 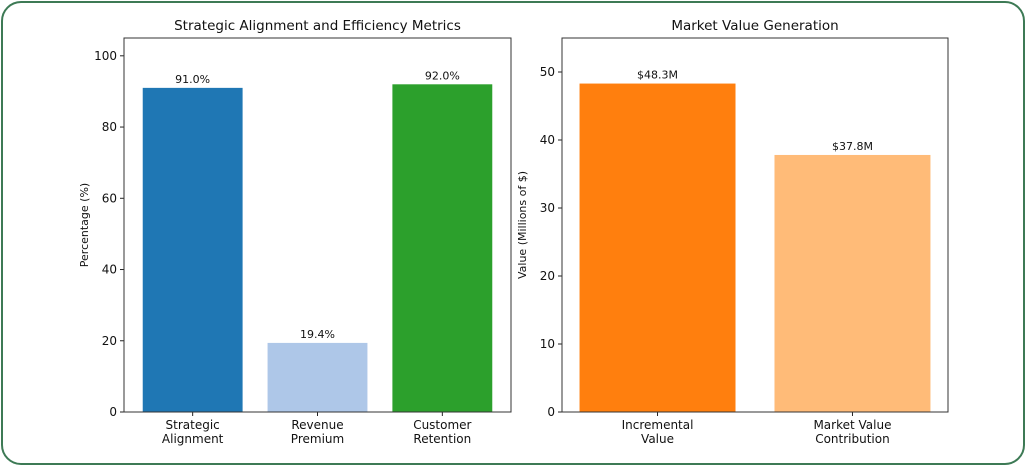 What do you see at coordinates (193, 425) in the screenshot?
I see `x-tick-label-line: Strategic` at bounding box center [193, 425].